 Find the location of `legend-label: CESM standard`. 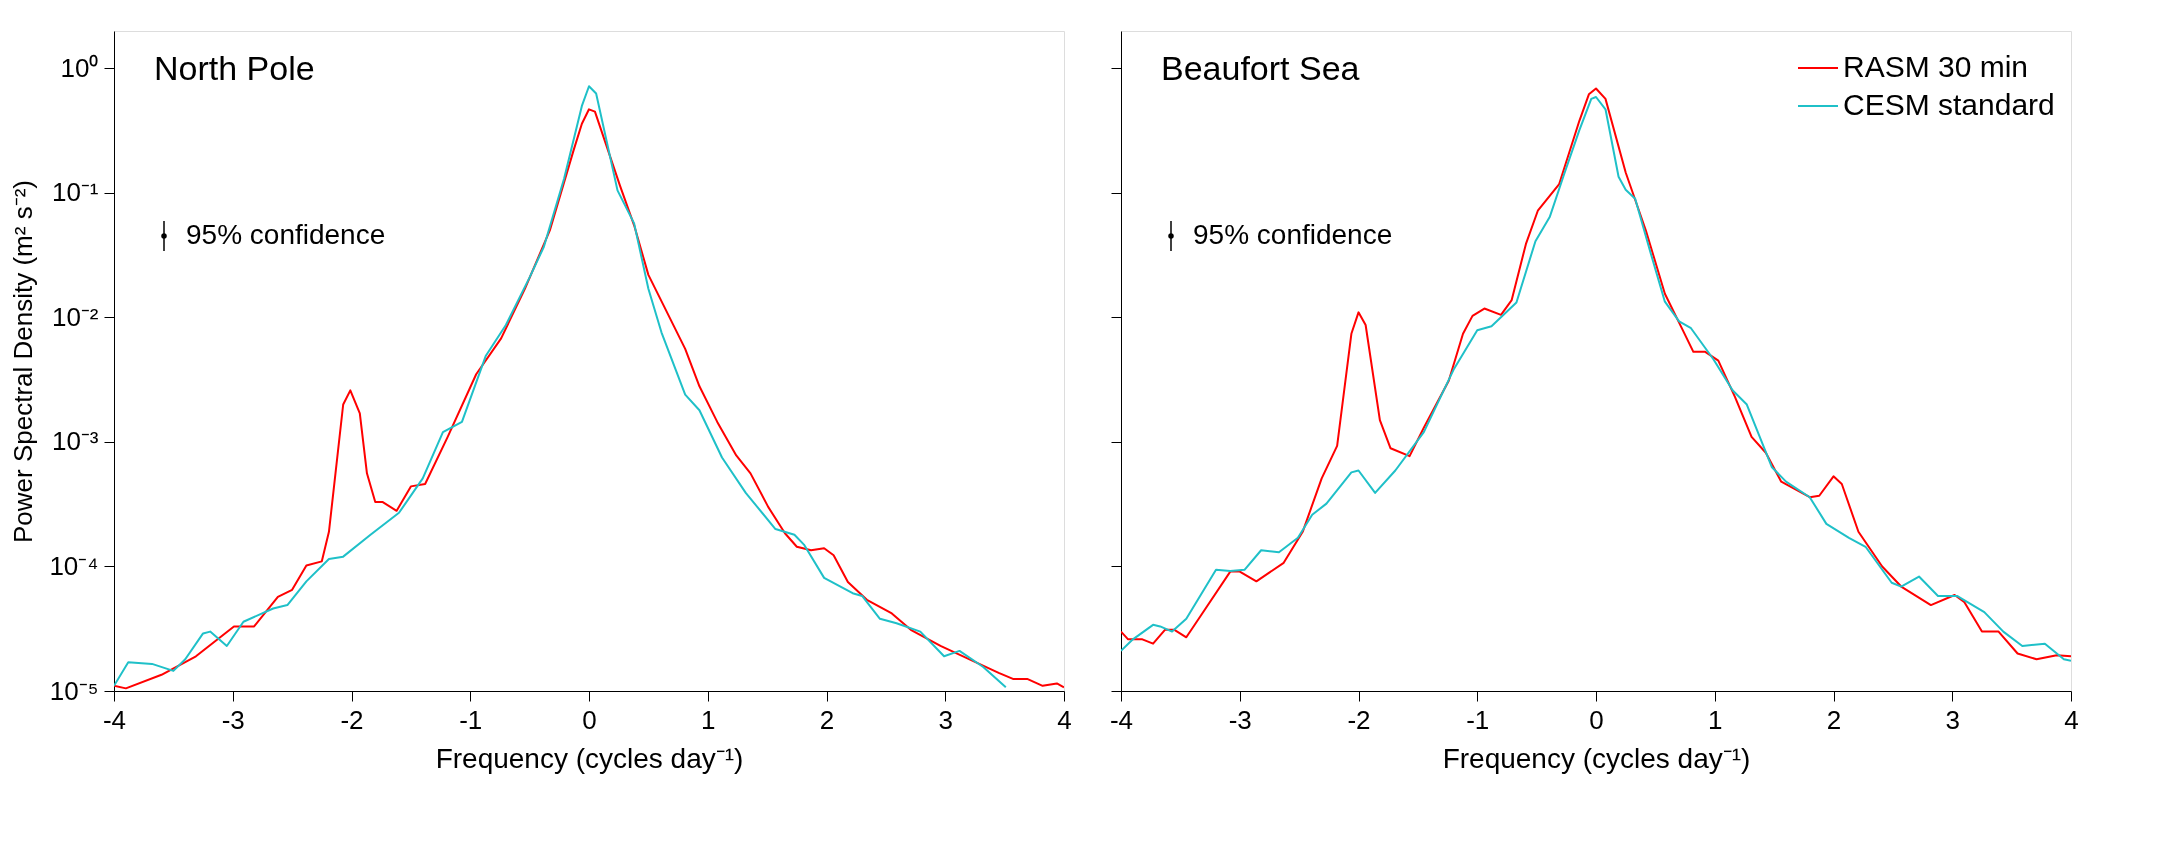

legend-label: CESM standard is located at coordinates (1949, 104).